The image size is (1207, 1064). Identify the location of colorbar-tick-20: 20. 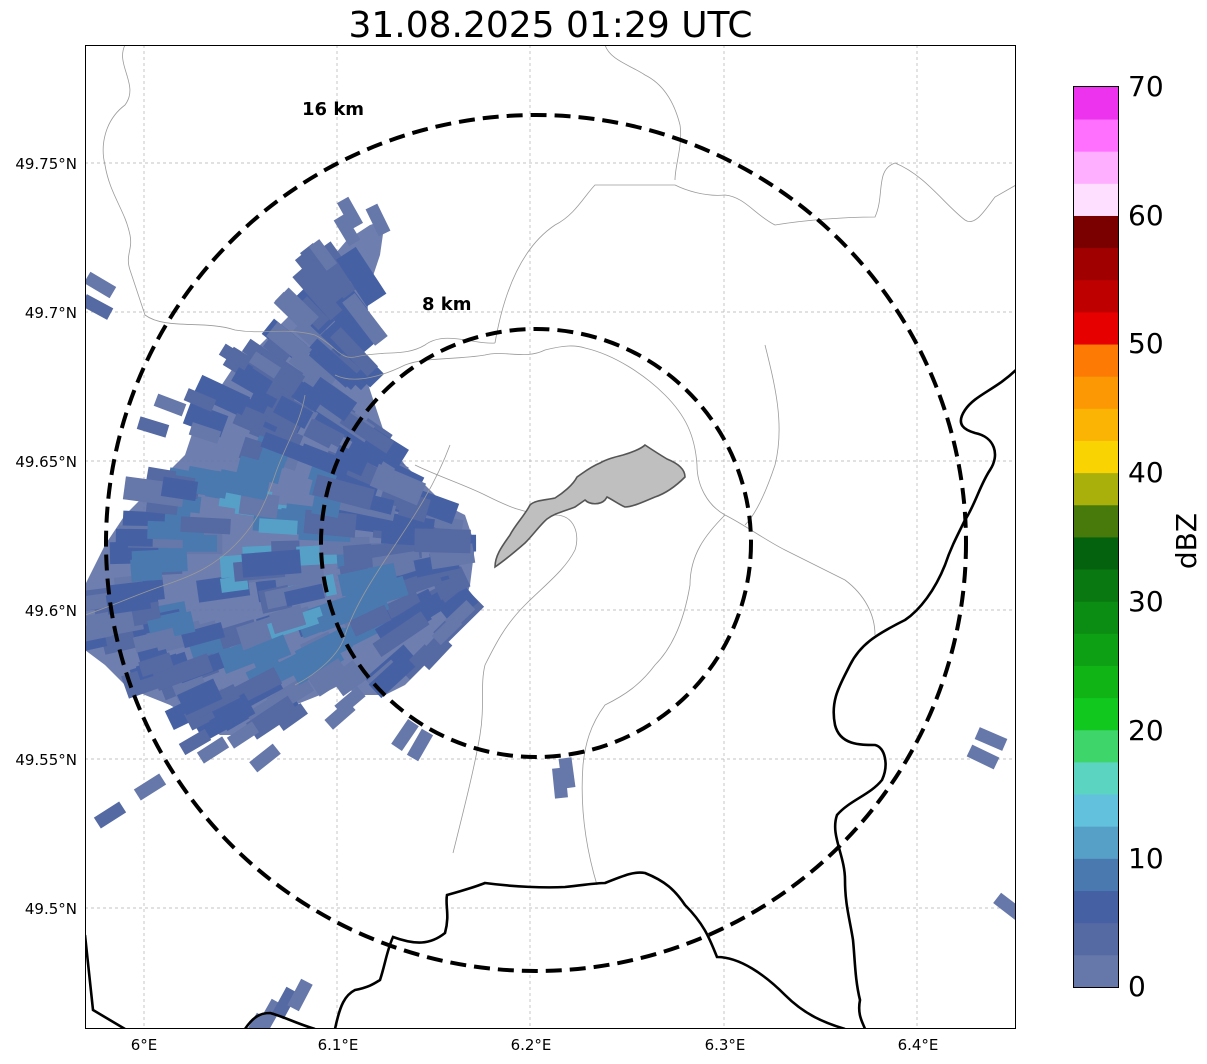
(1146, 730).